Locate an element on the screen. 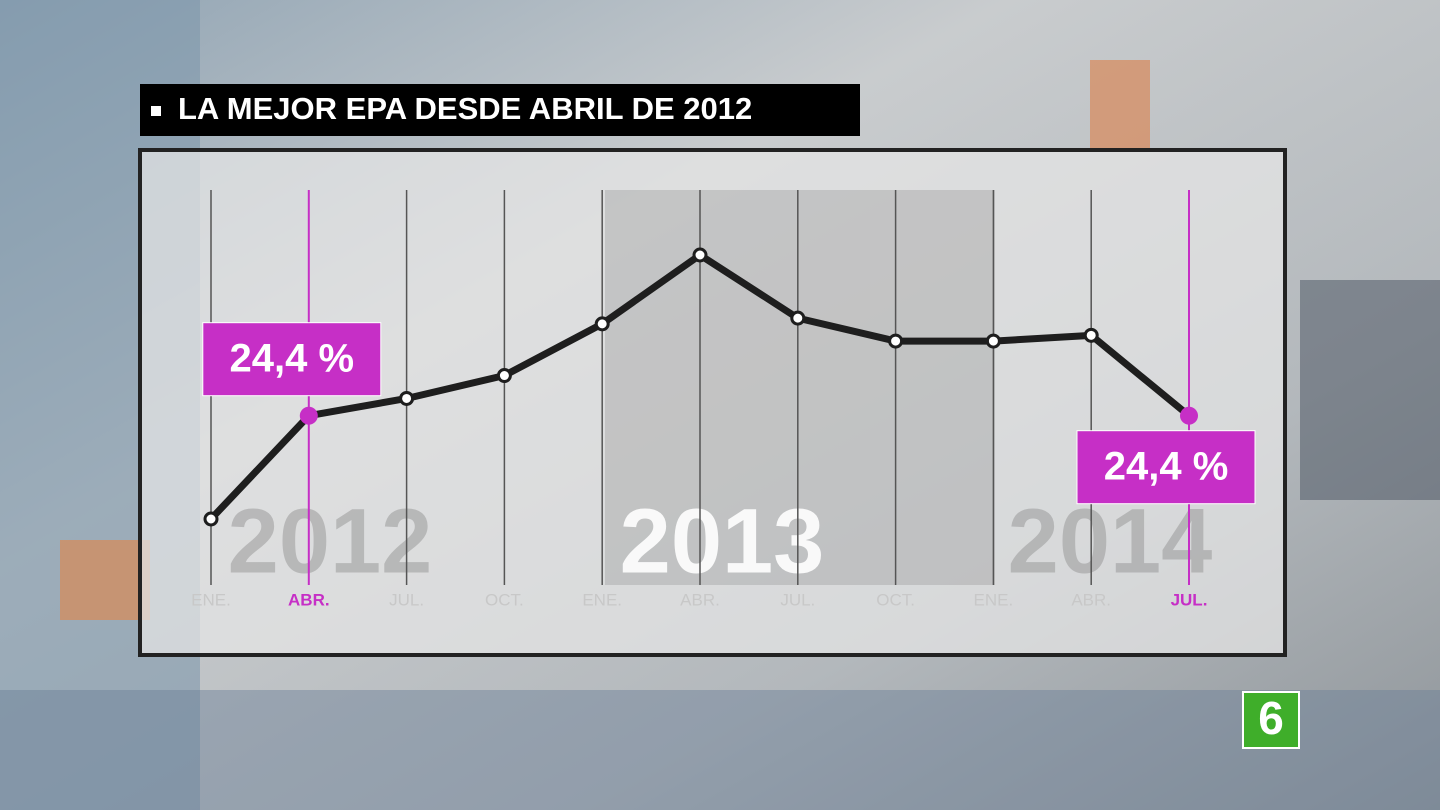  photo-floor is located at coordinates (720, 750).